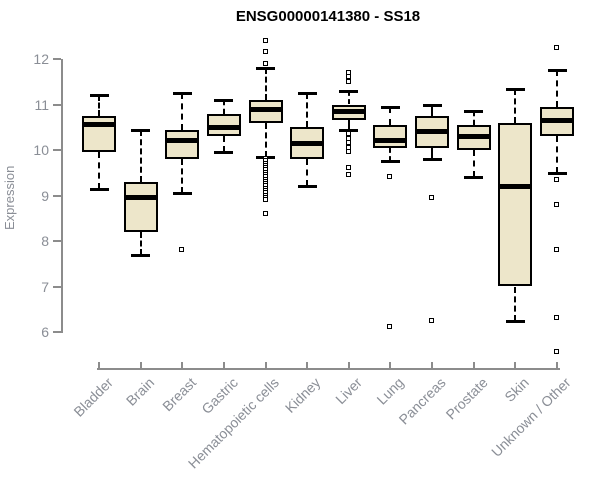 The width and height of the screenshot is (600, 500). I want to click on x-axis-tick-label: Liver, so click(349, 391).